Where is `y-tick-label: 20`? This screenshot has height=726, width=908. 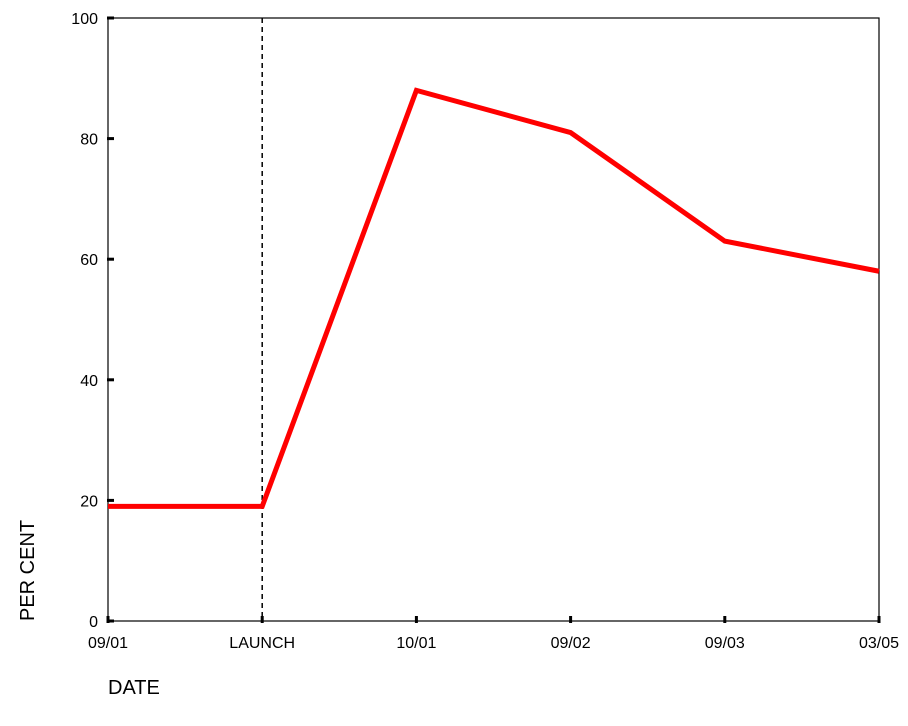
y-tick-label: 20 is located at coordinates (89, 501).